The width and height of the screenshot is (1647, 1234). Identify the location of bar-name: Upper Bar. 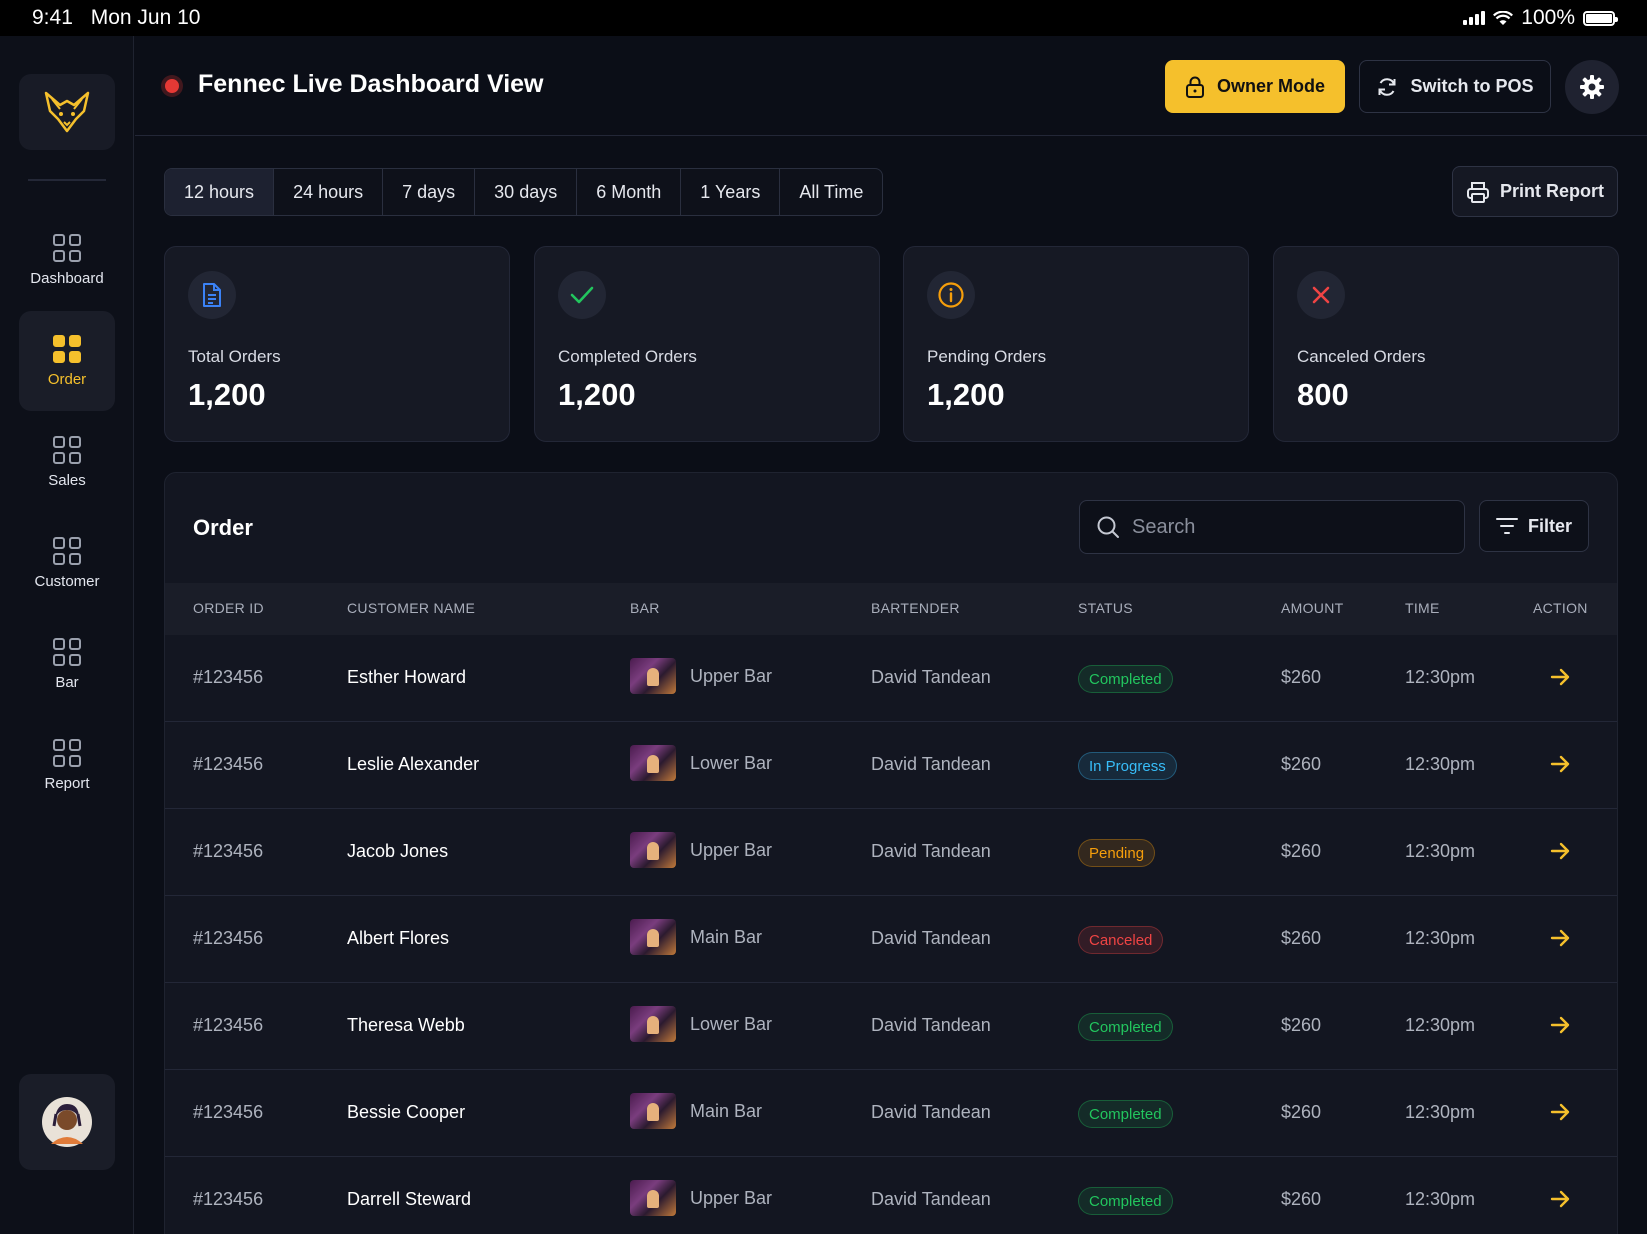
(731, 675).